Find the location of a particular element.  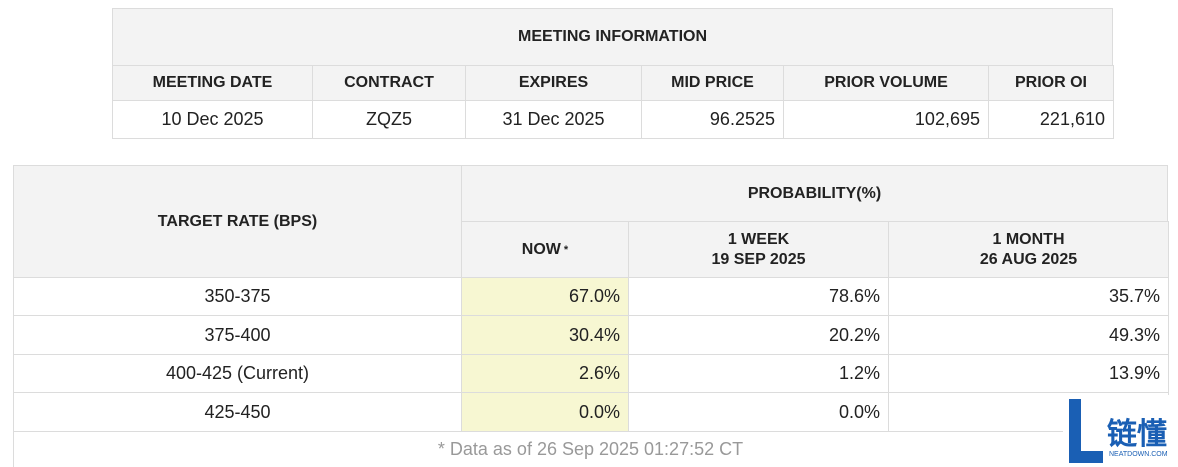

meeting-header: EXPIRES is located at coordinates (553, 83).